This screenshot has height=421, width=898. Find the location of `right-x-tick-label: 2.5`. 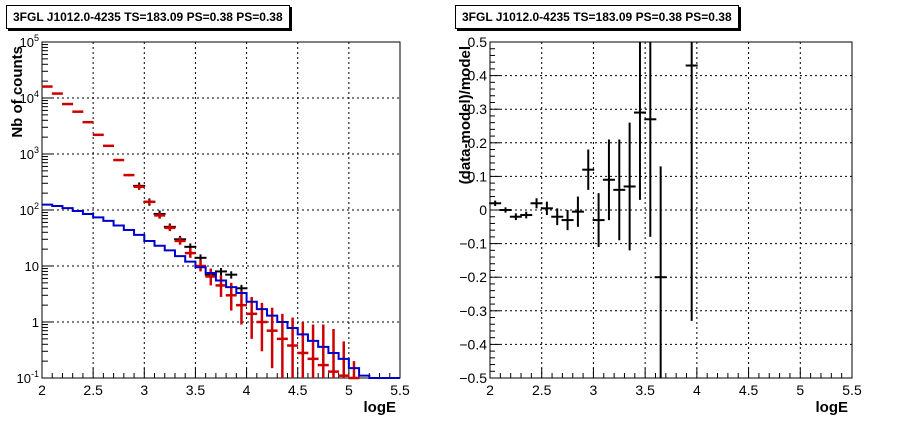

right-x-tick-label: 2.5 is located at coordinates (542, 390).